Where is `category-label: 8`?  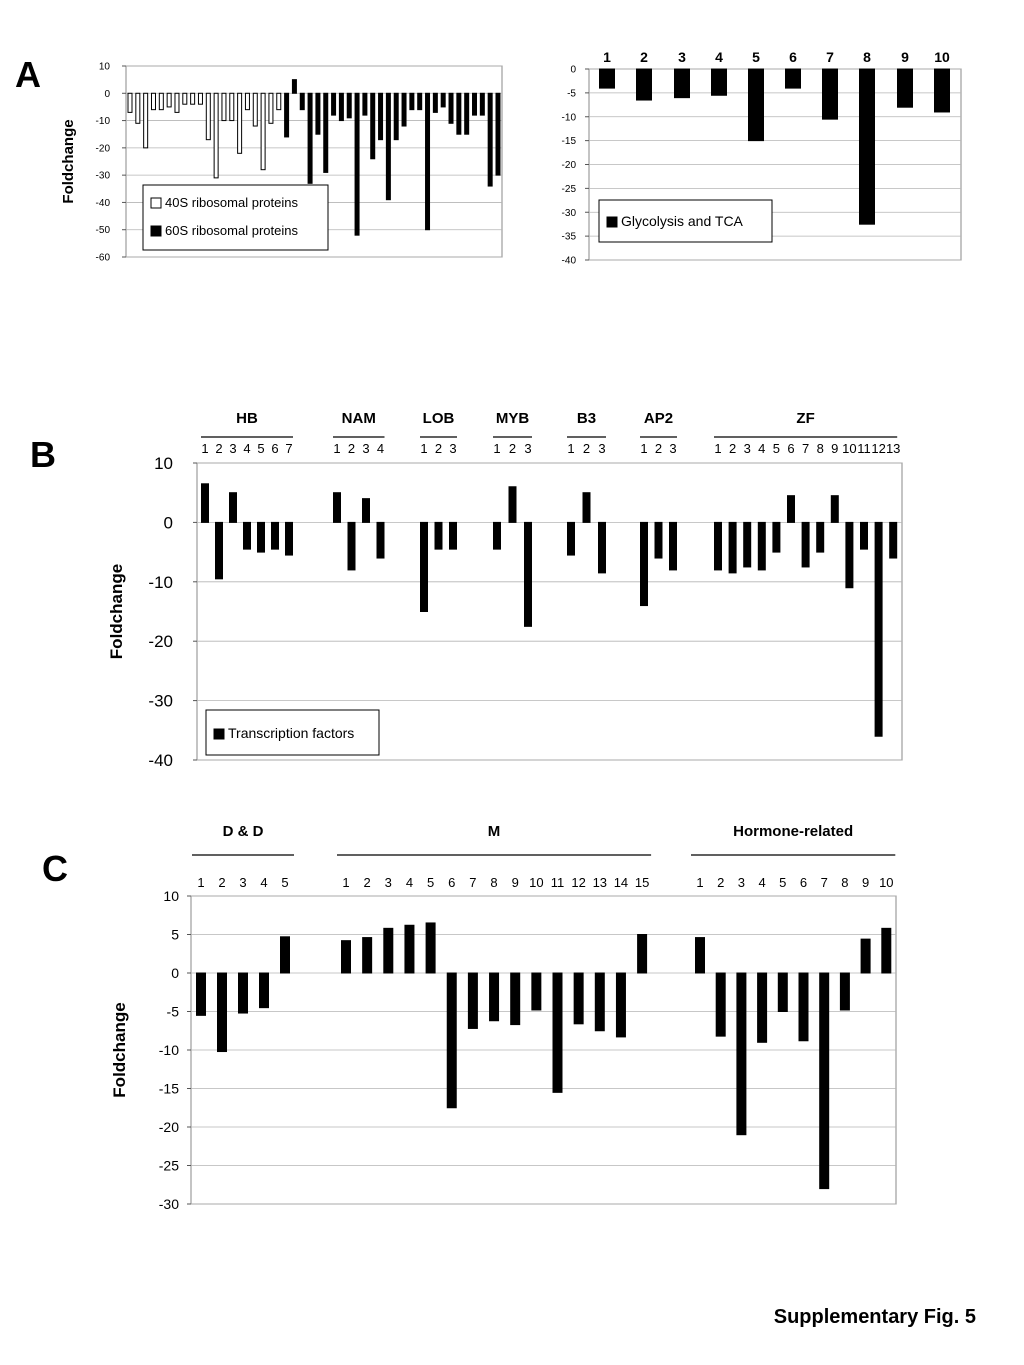 category-label: 8 is located at coordinates (820, 448).